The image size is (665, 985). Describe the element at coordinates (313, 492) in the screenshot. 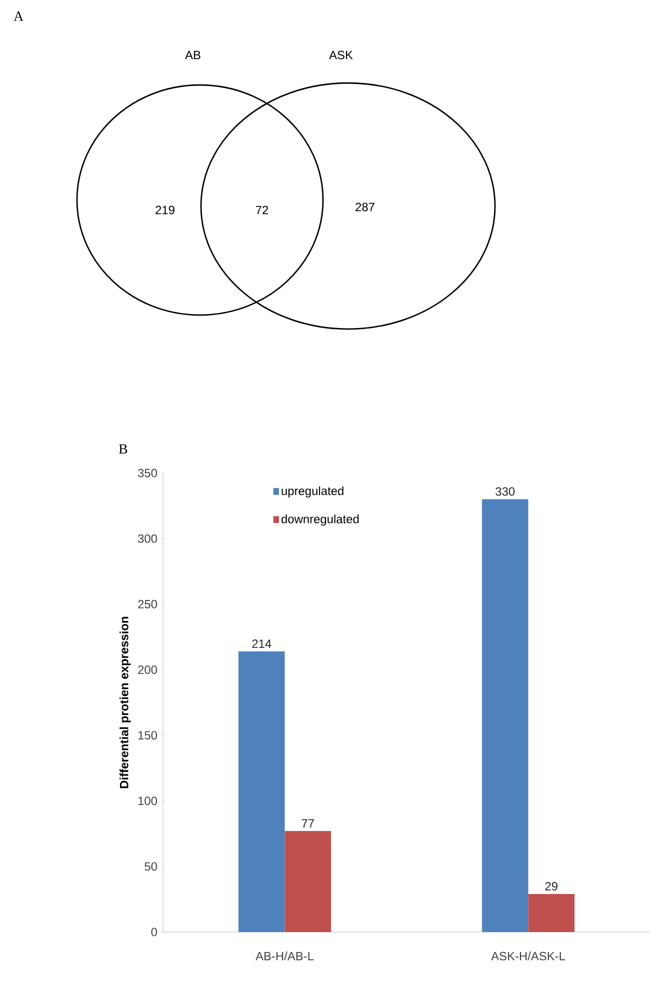

I see `legend-label: upregulated` at that location.